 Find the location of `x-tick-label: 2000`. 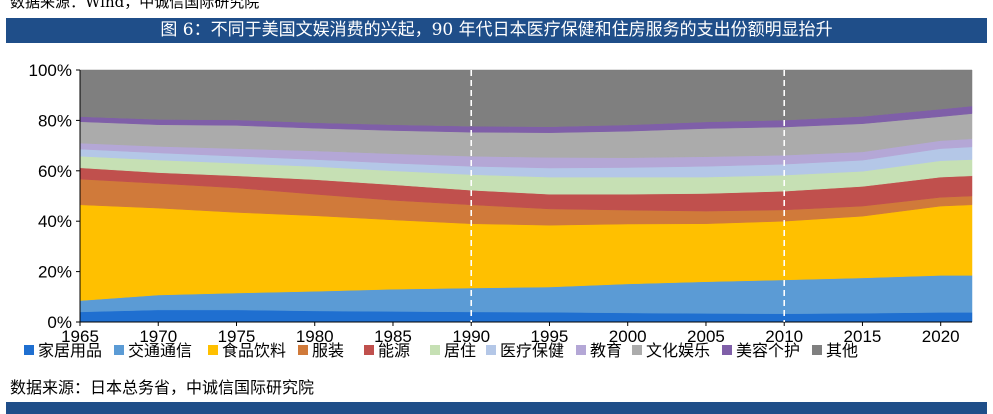

x-tick-label: 2000 is located at coordinates (628, 336).